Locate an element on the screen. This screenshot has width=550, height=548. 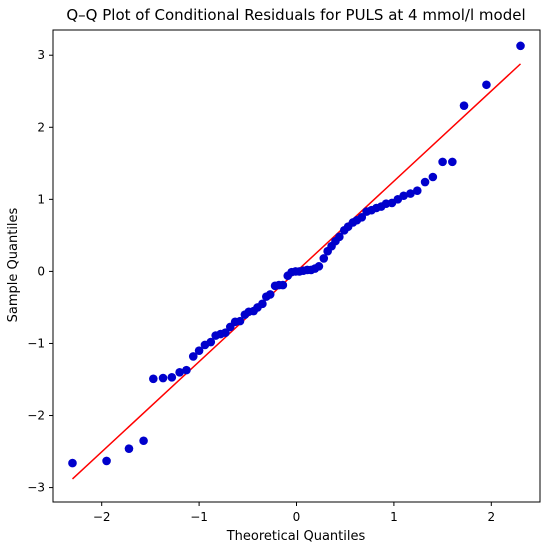
x-axis-label: Theoretical Quantiles is located at coordinates (296, 536).